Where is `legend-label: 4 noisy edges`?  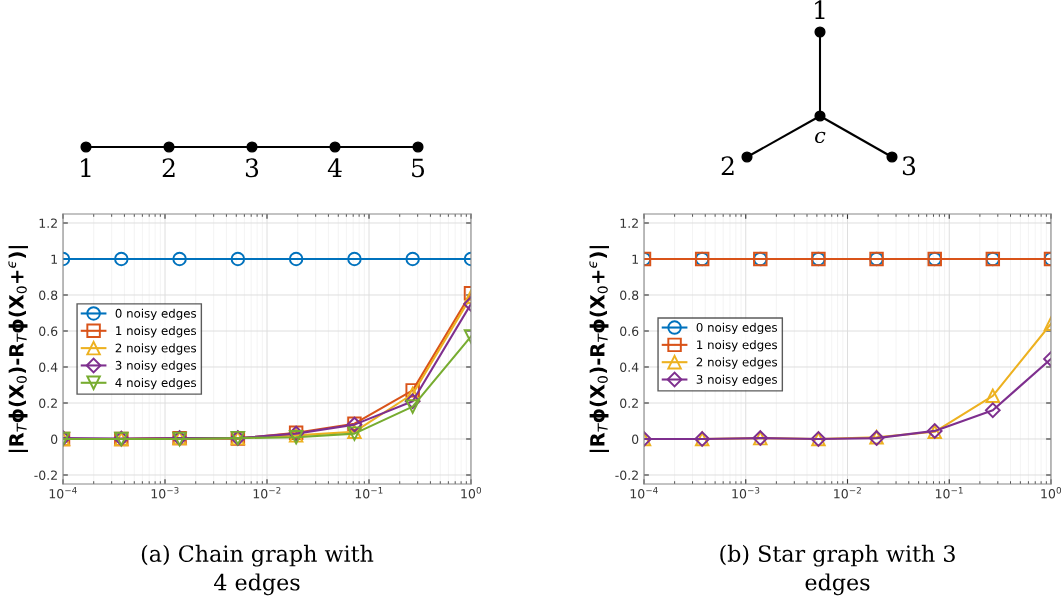 legend-label: 4 noisy edges is located at coordinates (156, 383).